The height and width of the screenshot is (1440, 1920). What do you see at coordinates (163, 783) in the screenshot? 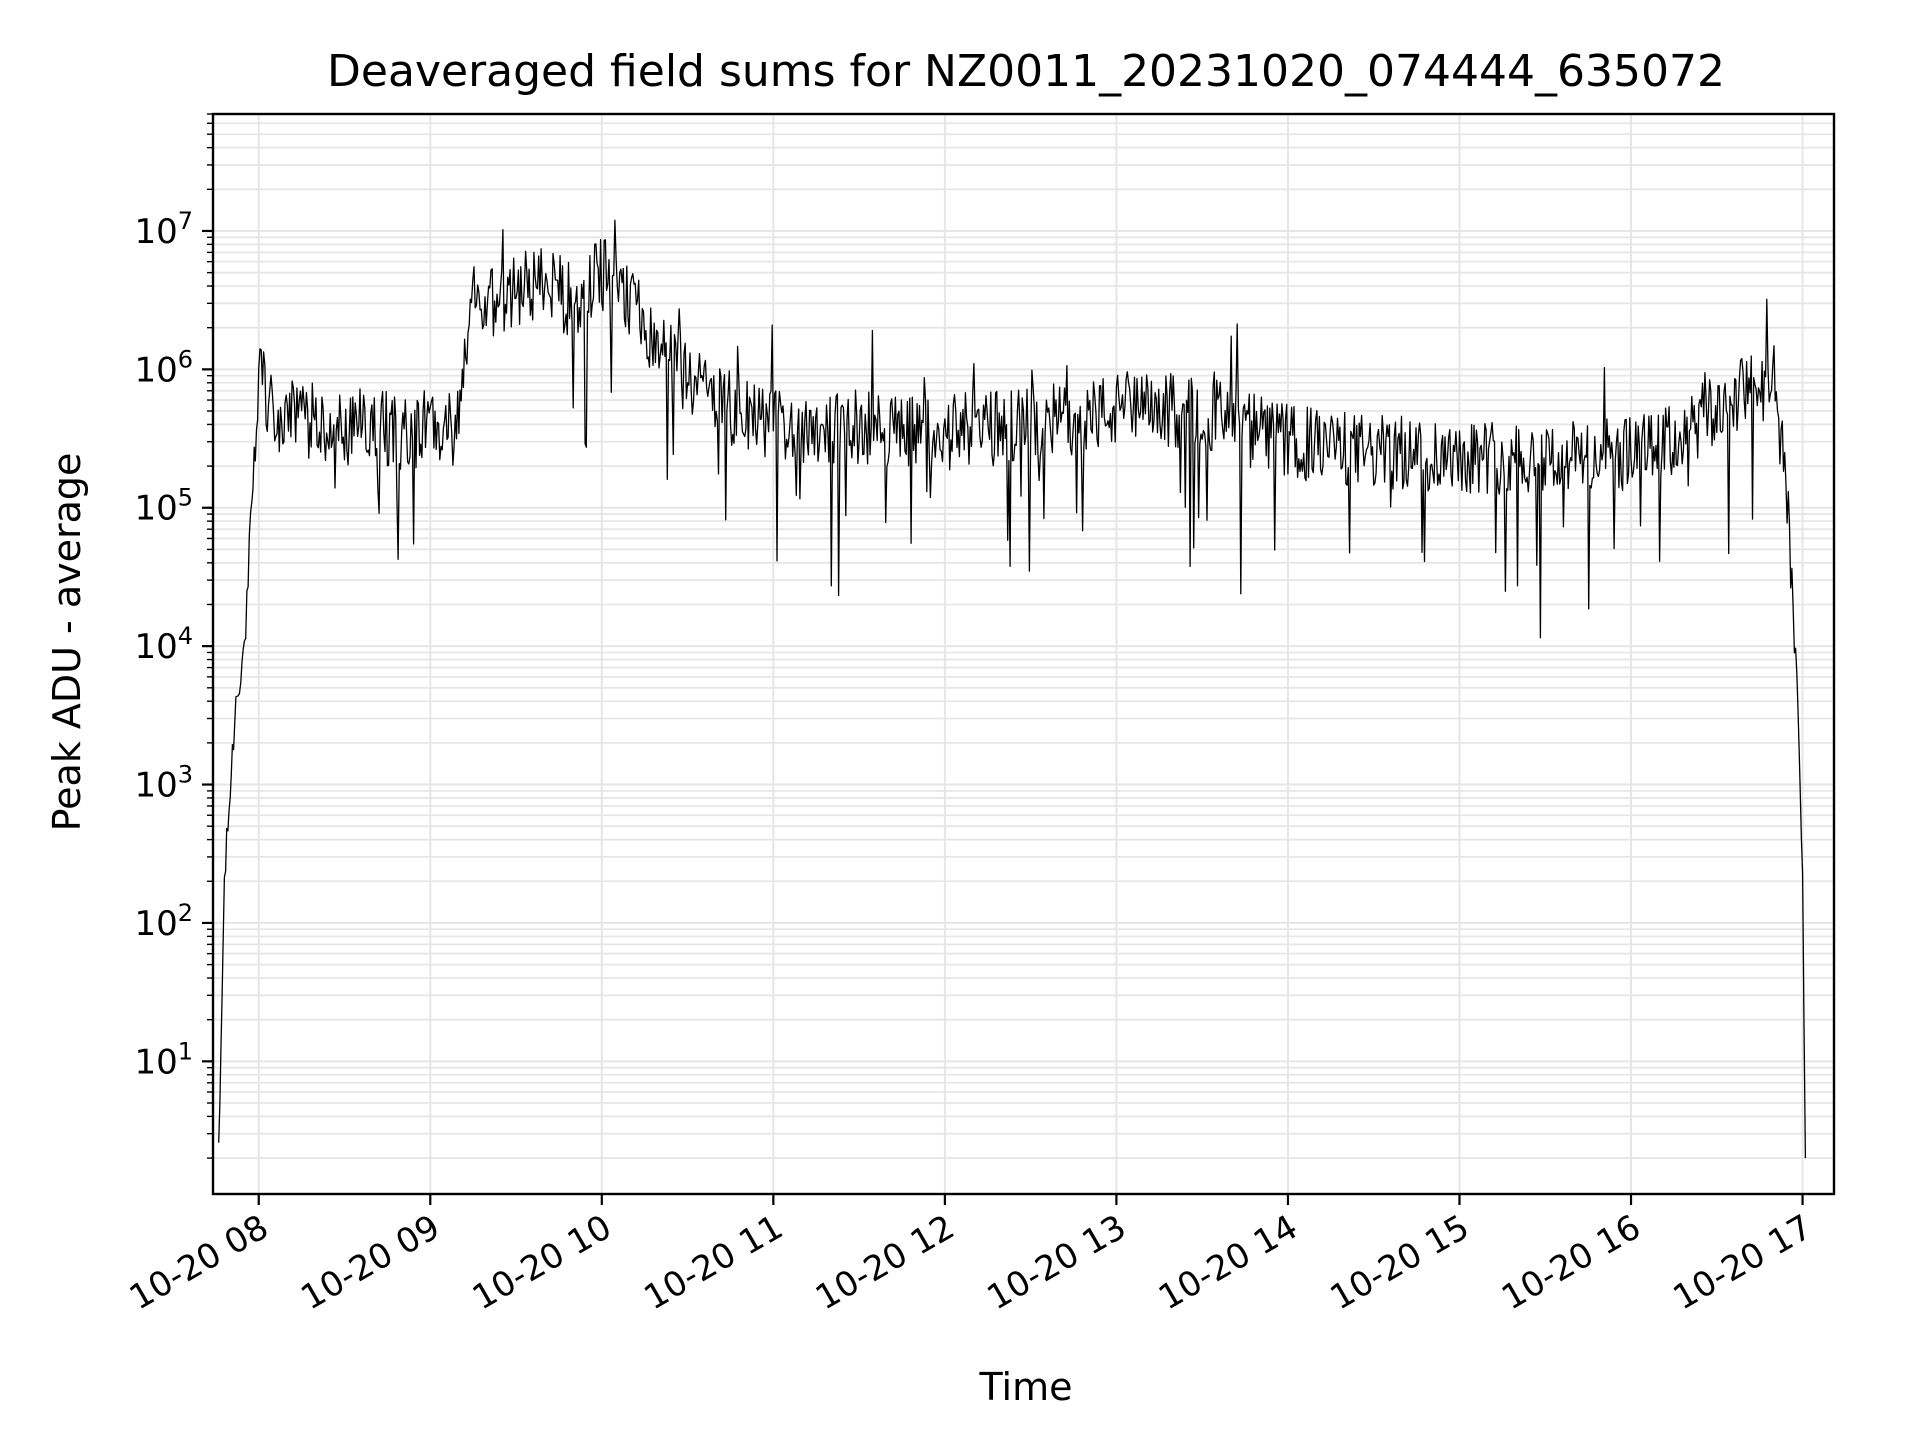
I see `y-tick-label: 10³` at bounding box center [163, 783].